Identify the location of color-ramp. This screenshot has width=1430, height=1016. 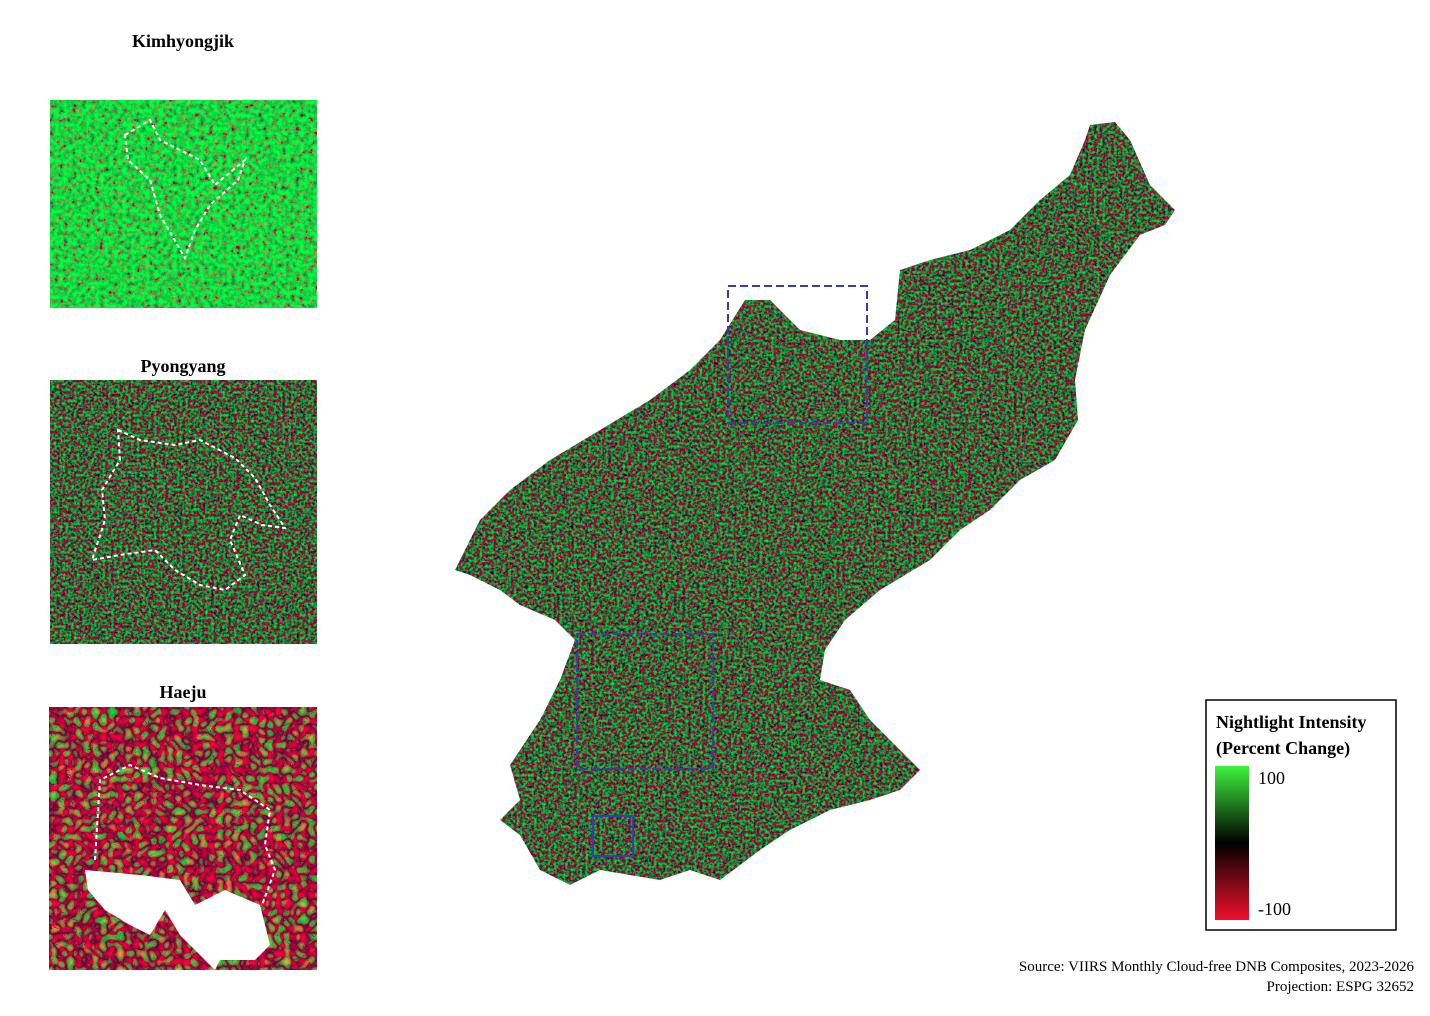
(1232, 843).